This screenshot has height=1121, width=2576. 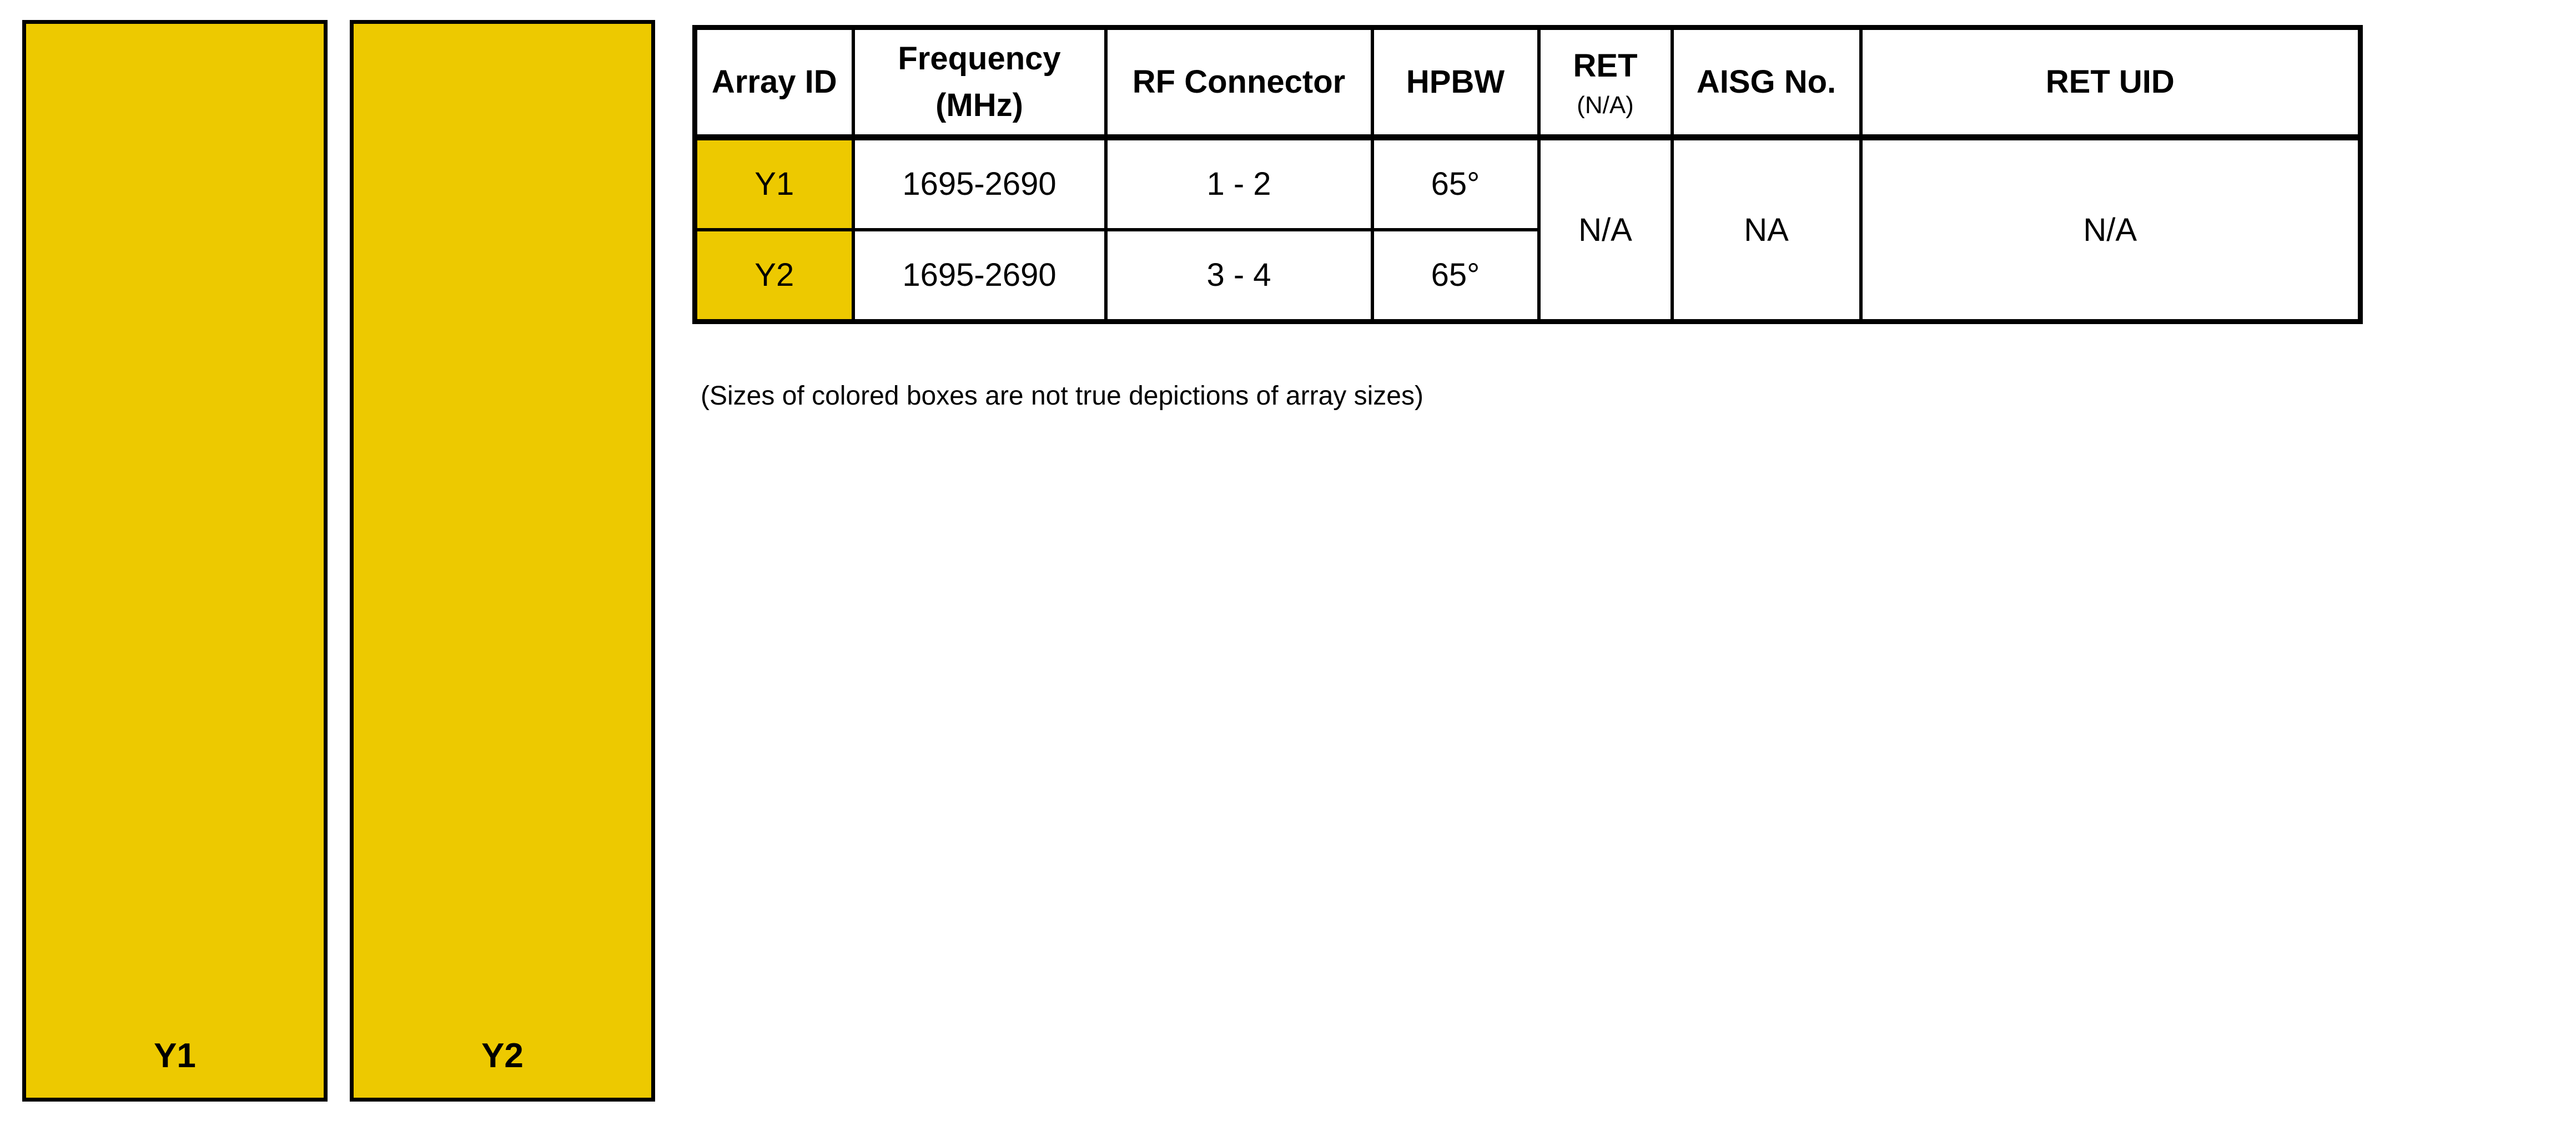 I want to click on col-header-ret-uid-label: RET UID, so click(x=2110, y=81).